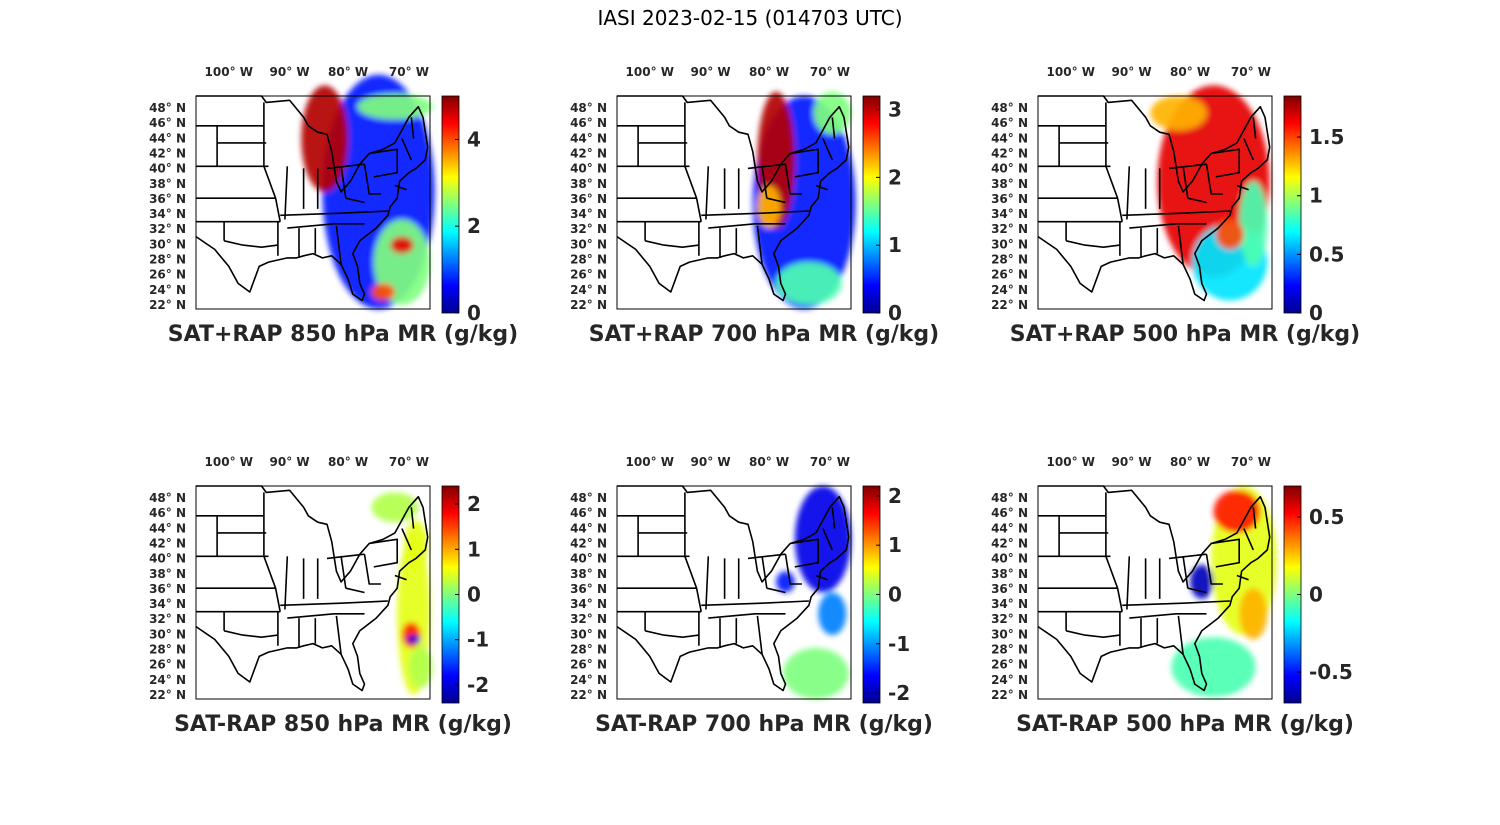 This screenshot has height=825, width=1500. What do you see at coordinates (1185, 724) in the screenshot?
I see `panel-title: SAT-RAP 500 hPa MR (g/kg)` at bounding box center [1185, 724].